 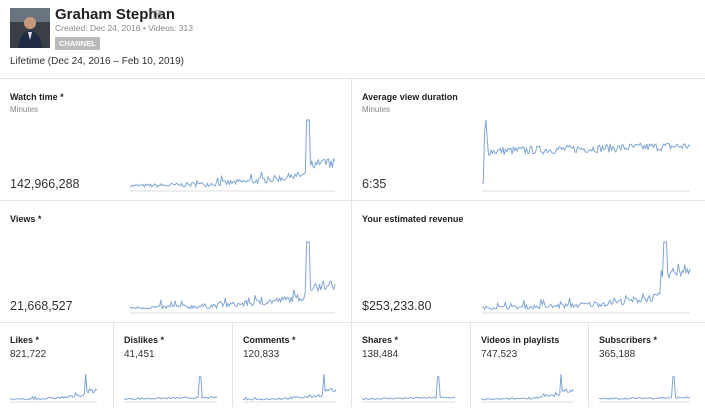 What do you see at coordinates (45, 184) in the screenshot?
I see `metric-value: 142,966,288` at bounding box center [45, 184].